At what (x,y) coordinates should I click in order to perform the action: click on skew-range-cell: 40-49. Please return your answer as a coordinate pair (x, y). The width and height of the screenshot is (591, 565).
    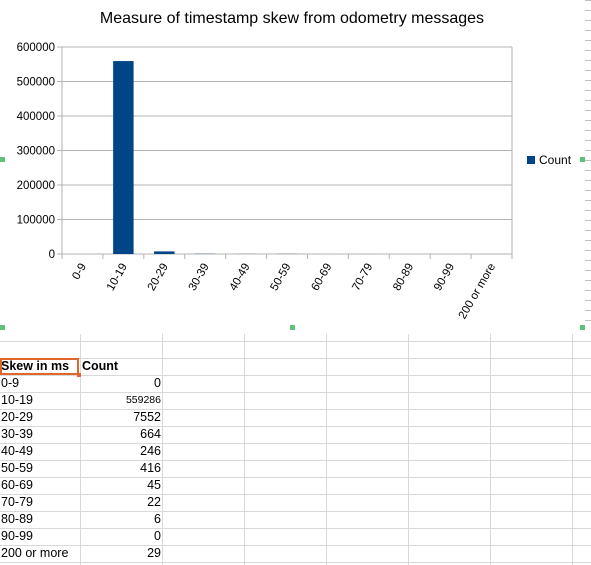
    Looking at the image, I should click on (17, 451).